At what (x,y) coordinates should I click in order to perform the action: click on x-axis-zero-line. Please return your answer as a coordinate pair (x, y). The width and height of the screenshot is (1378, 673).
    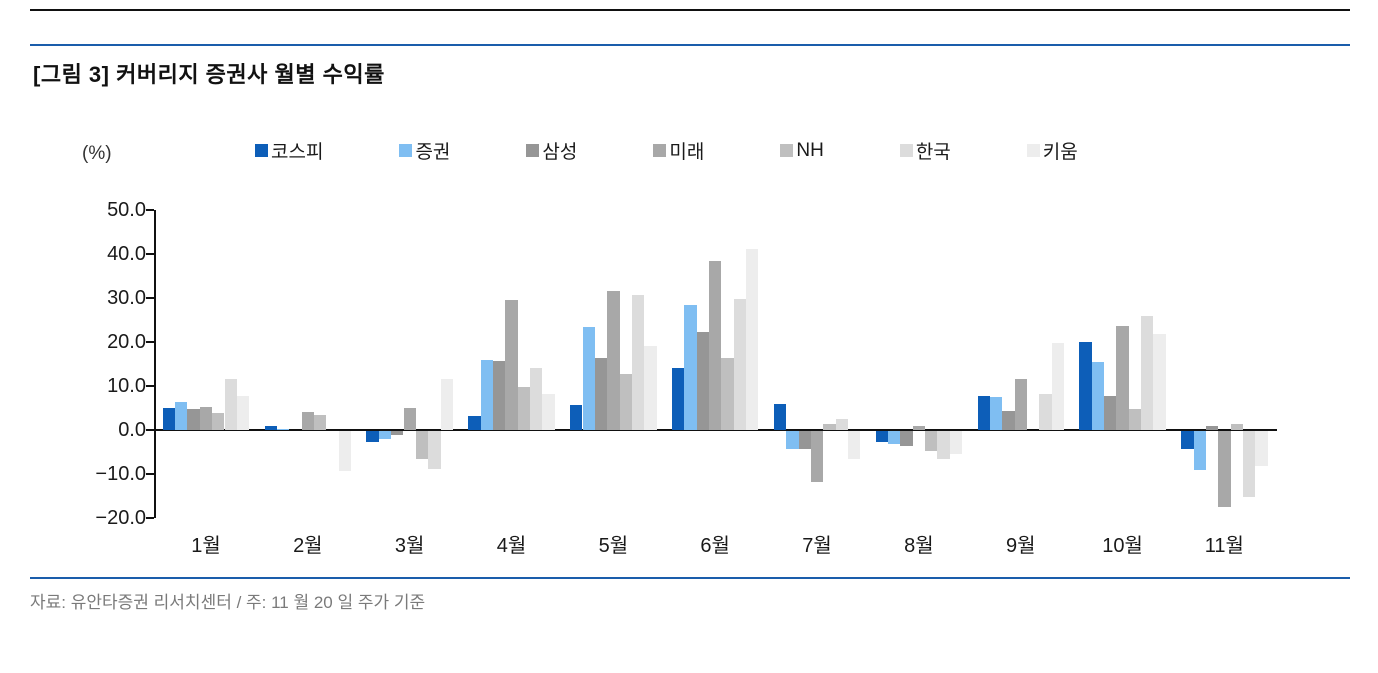
    Looking at the image, I should click on (716, 430).